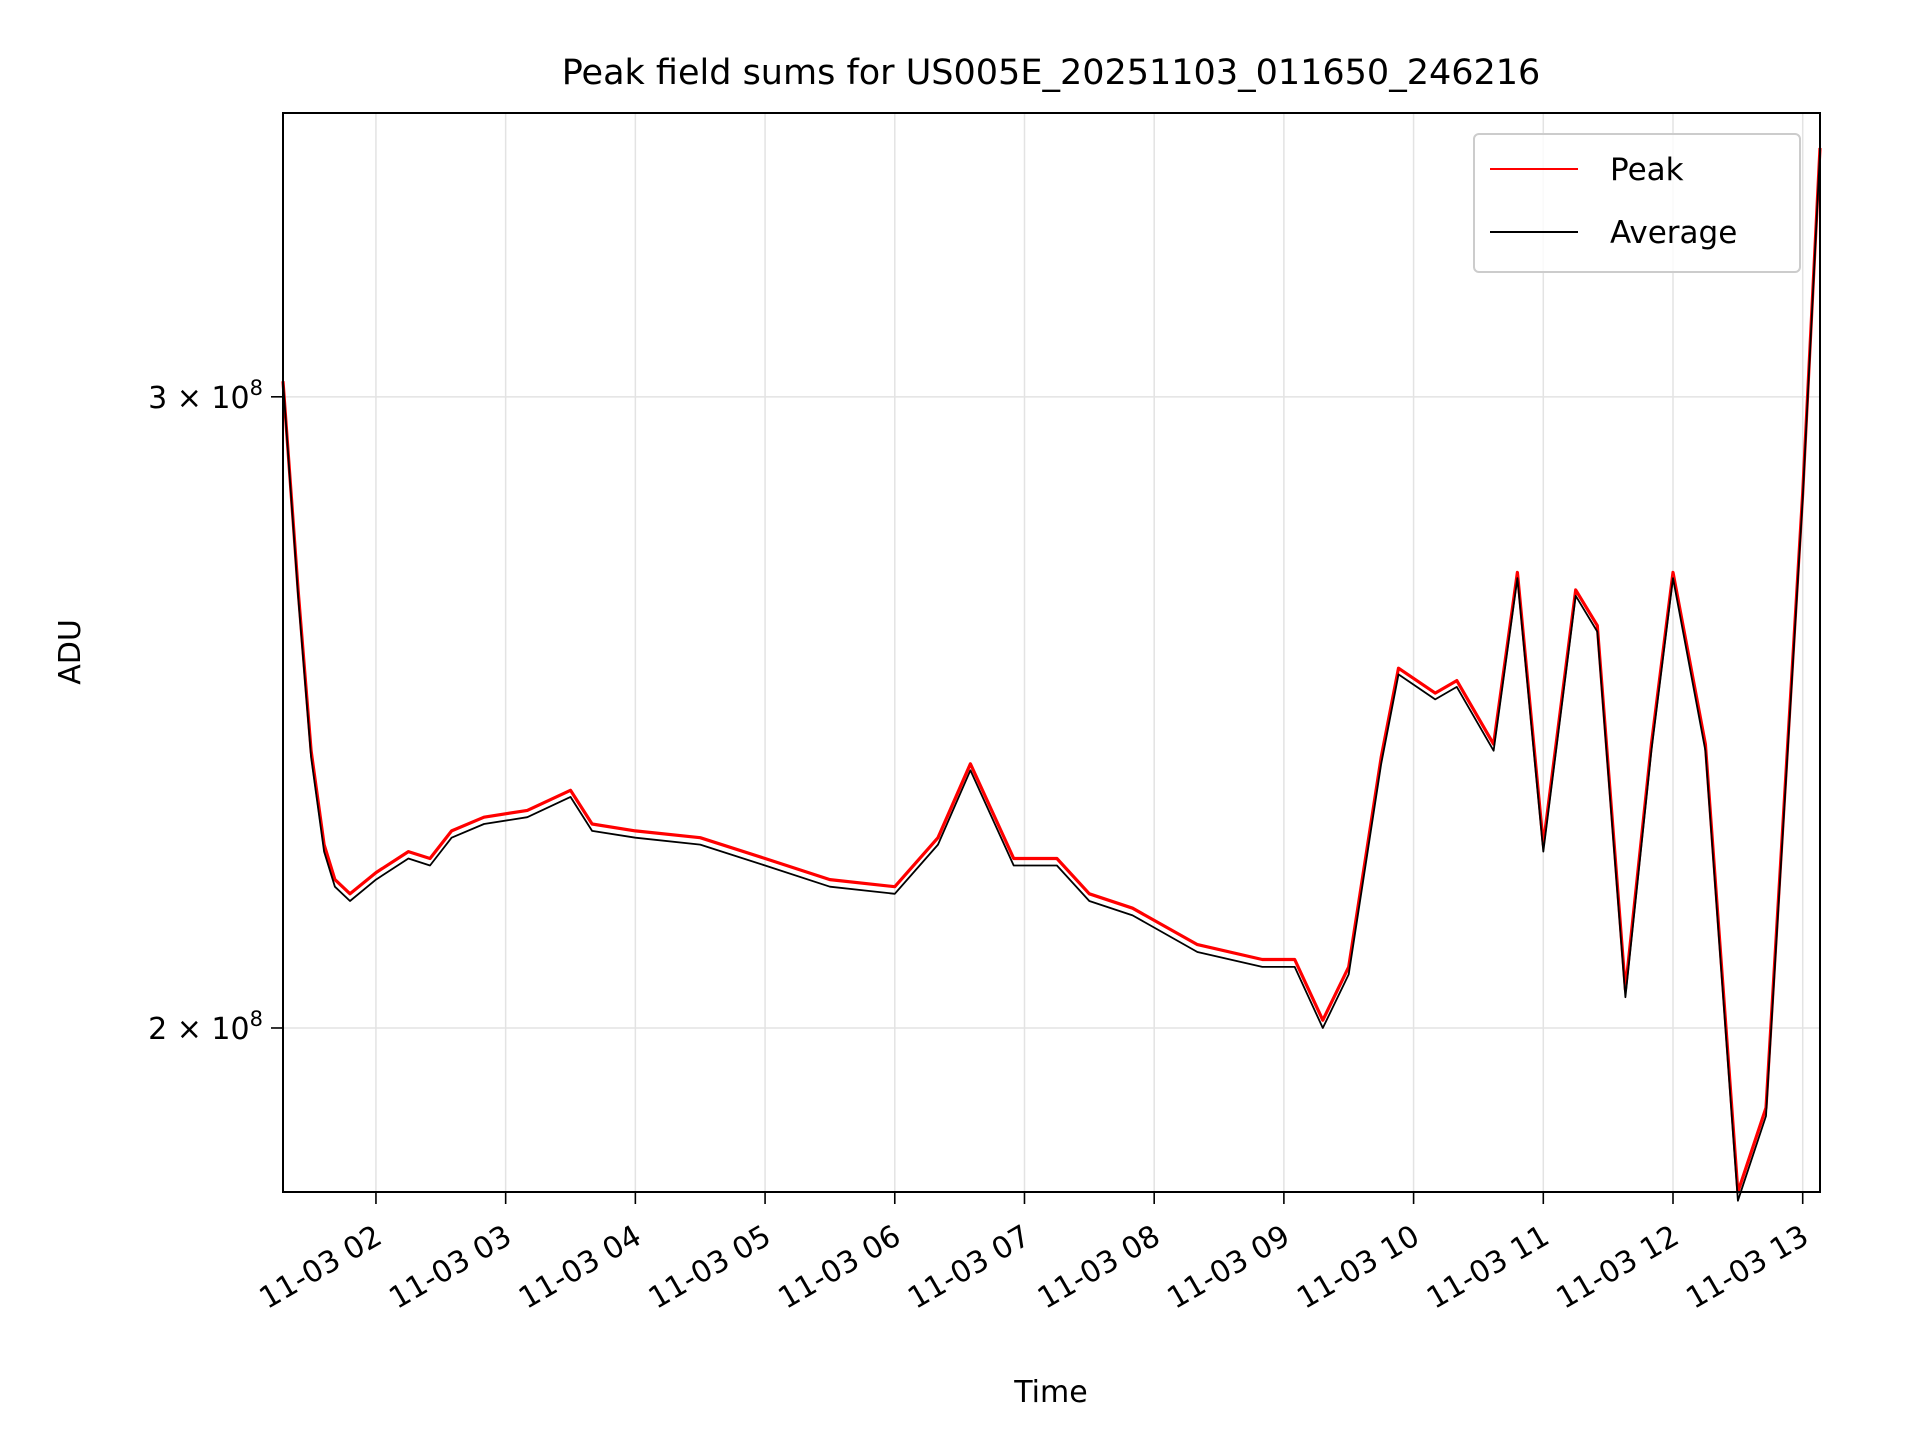  What do you see at coordinates (205, 1027) in the screenshot?
I see `y-tick-label: 2 × 108` at bounding box center [205, 1027].